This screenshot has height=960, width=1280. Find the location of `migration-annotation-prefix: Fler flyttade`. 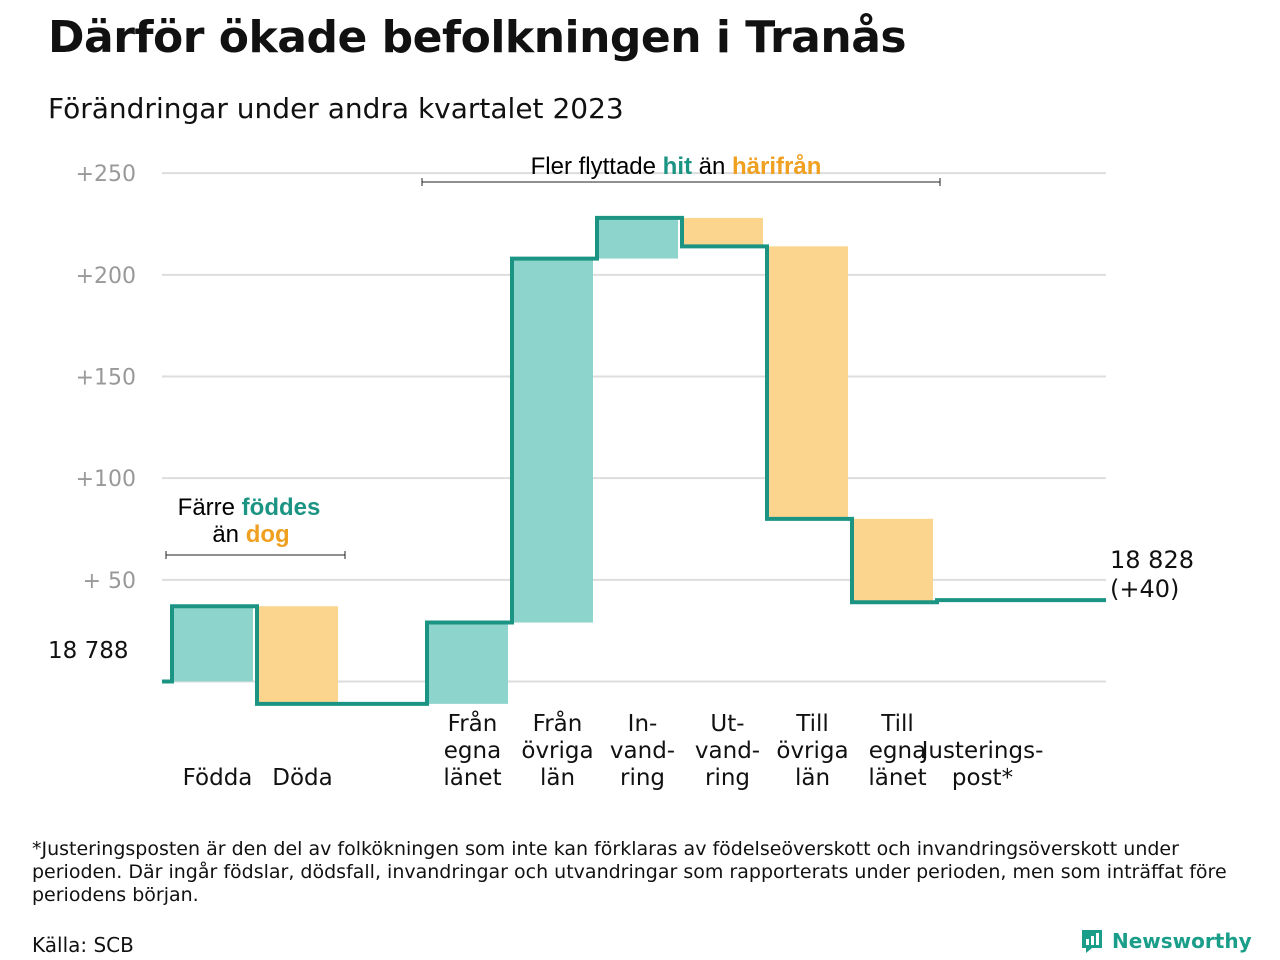

migration-annotation-prefix: Fler flyttade is located at coordinates (597, 166).